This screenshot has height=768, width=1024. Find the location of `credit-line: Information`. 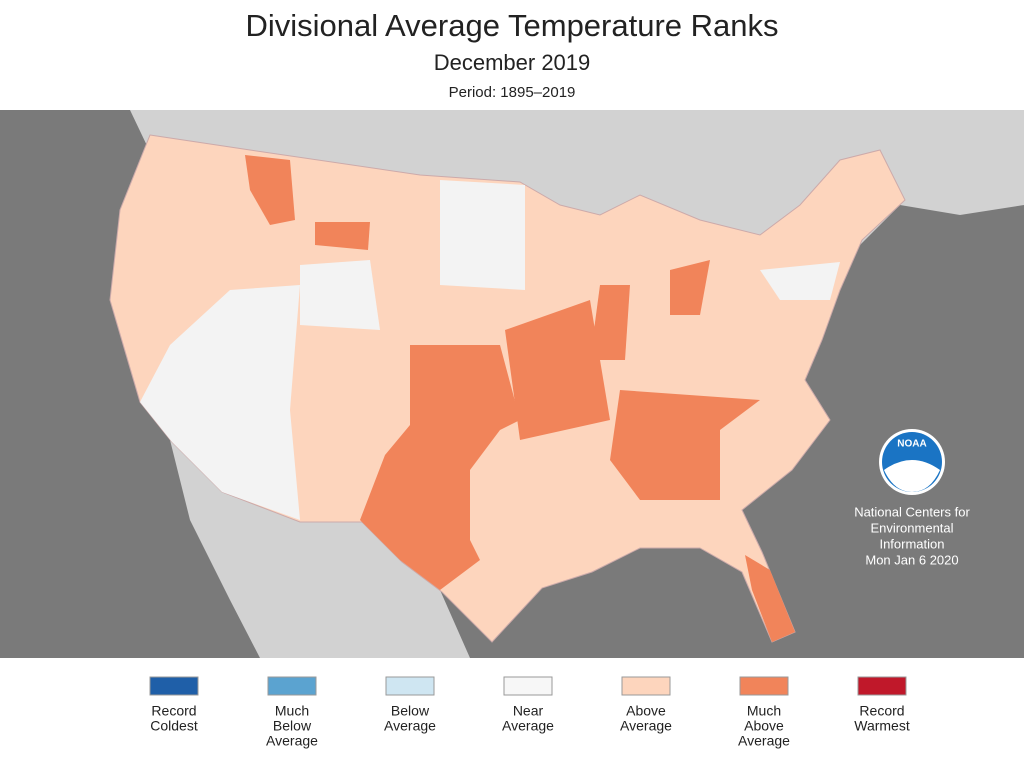

credit-line: Information is located at coordinates (911, 543).